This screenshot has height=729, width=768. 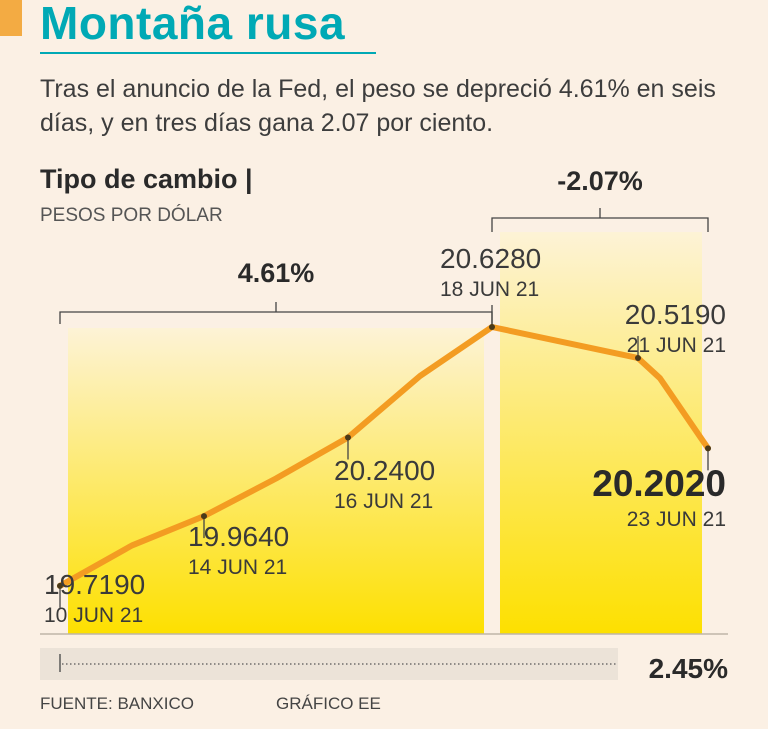 What do you see at coordinates (383, 501) in the screenshot?
I see `data-date-label: 16 JUN 21` at bounding box center [383, 501].